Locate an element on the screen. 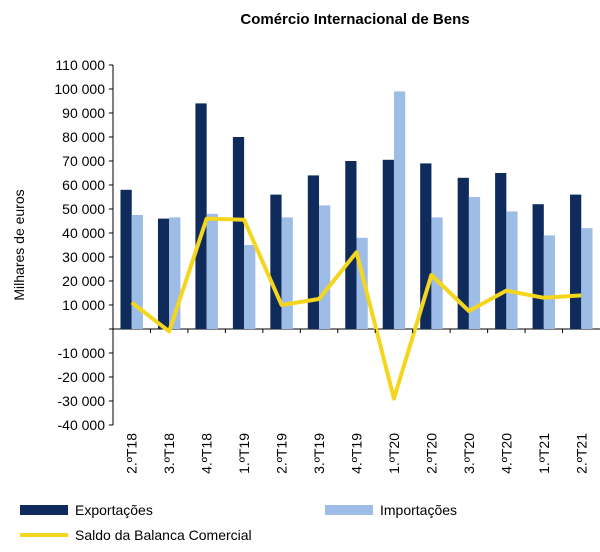  legend-label: Exportações is located at coordinates (114, 510).